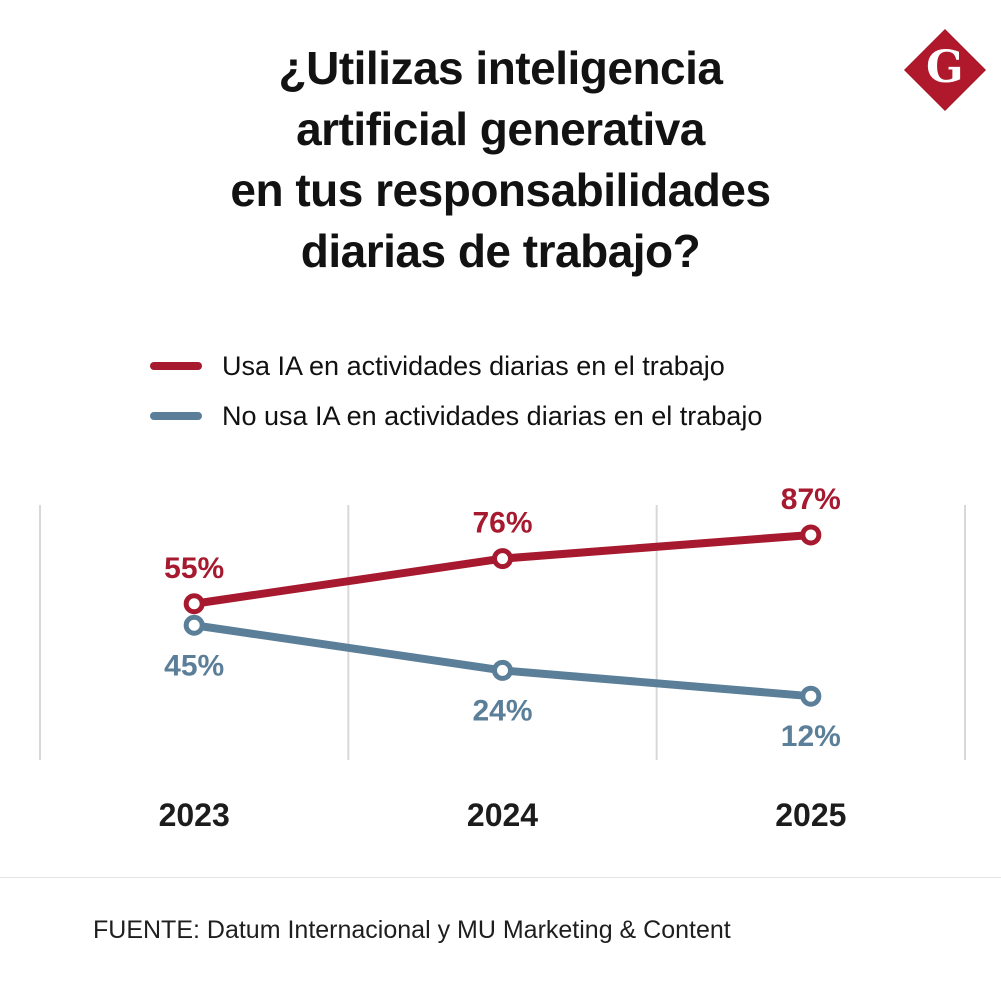 The width and height of the screenshot is (1001, 994). I want to click on data-label: 87%, so click(811, 499).